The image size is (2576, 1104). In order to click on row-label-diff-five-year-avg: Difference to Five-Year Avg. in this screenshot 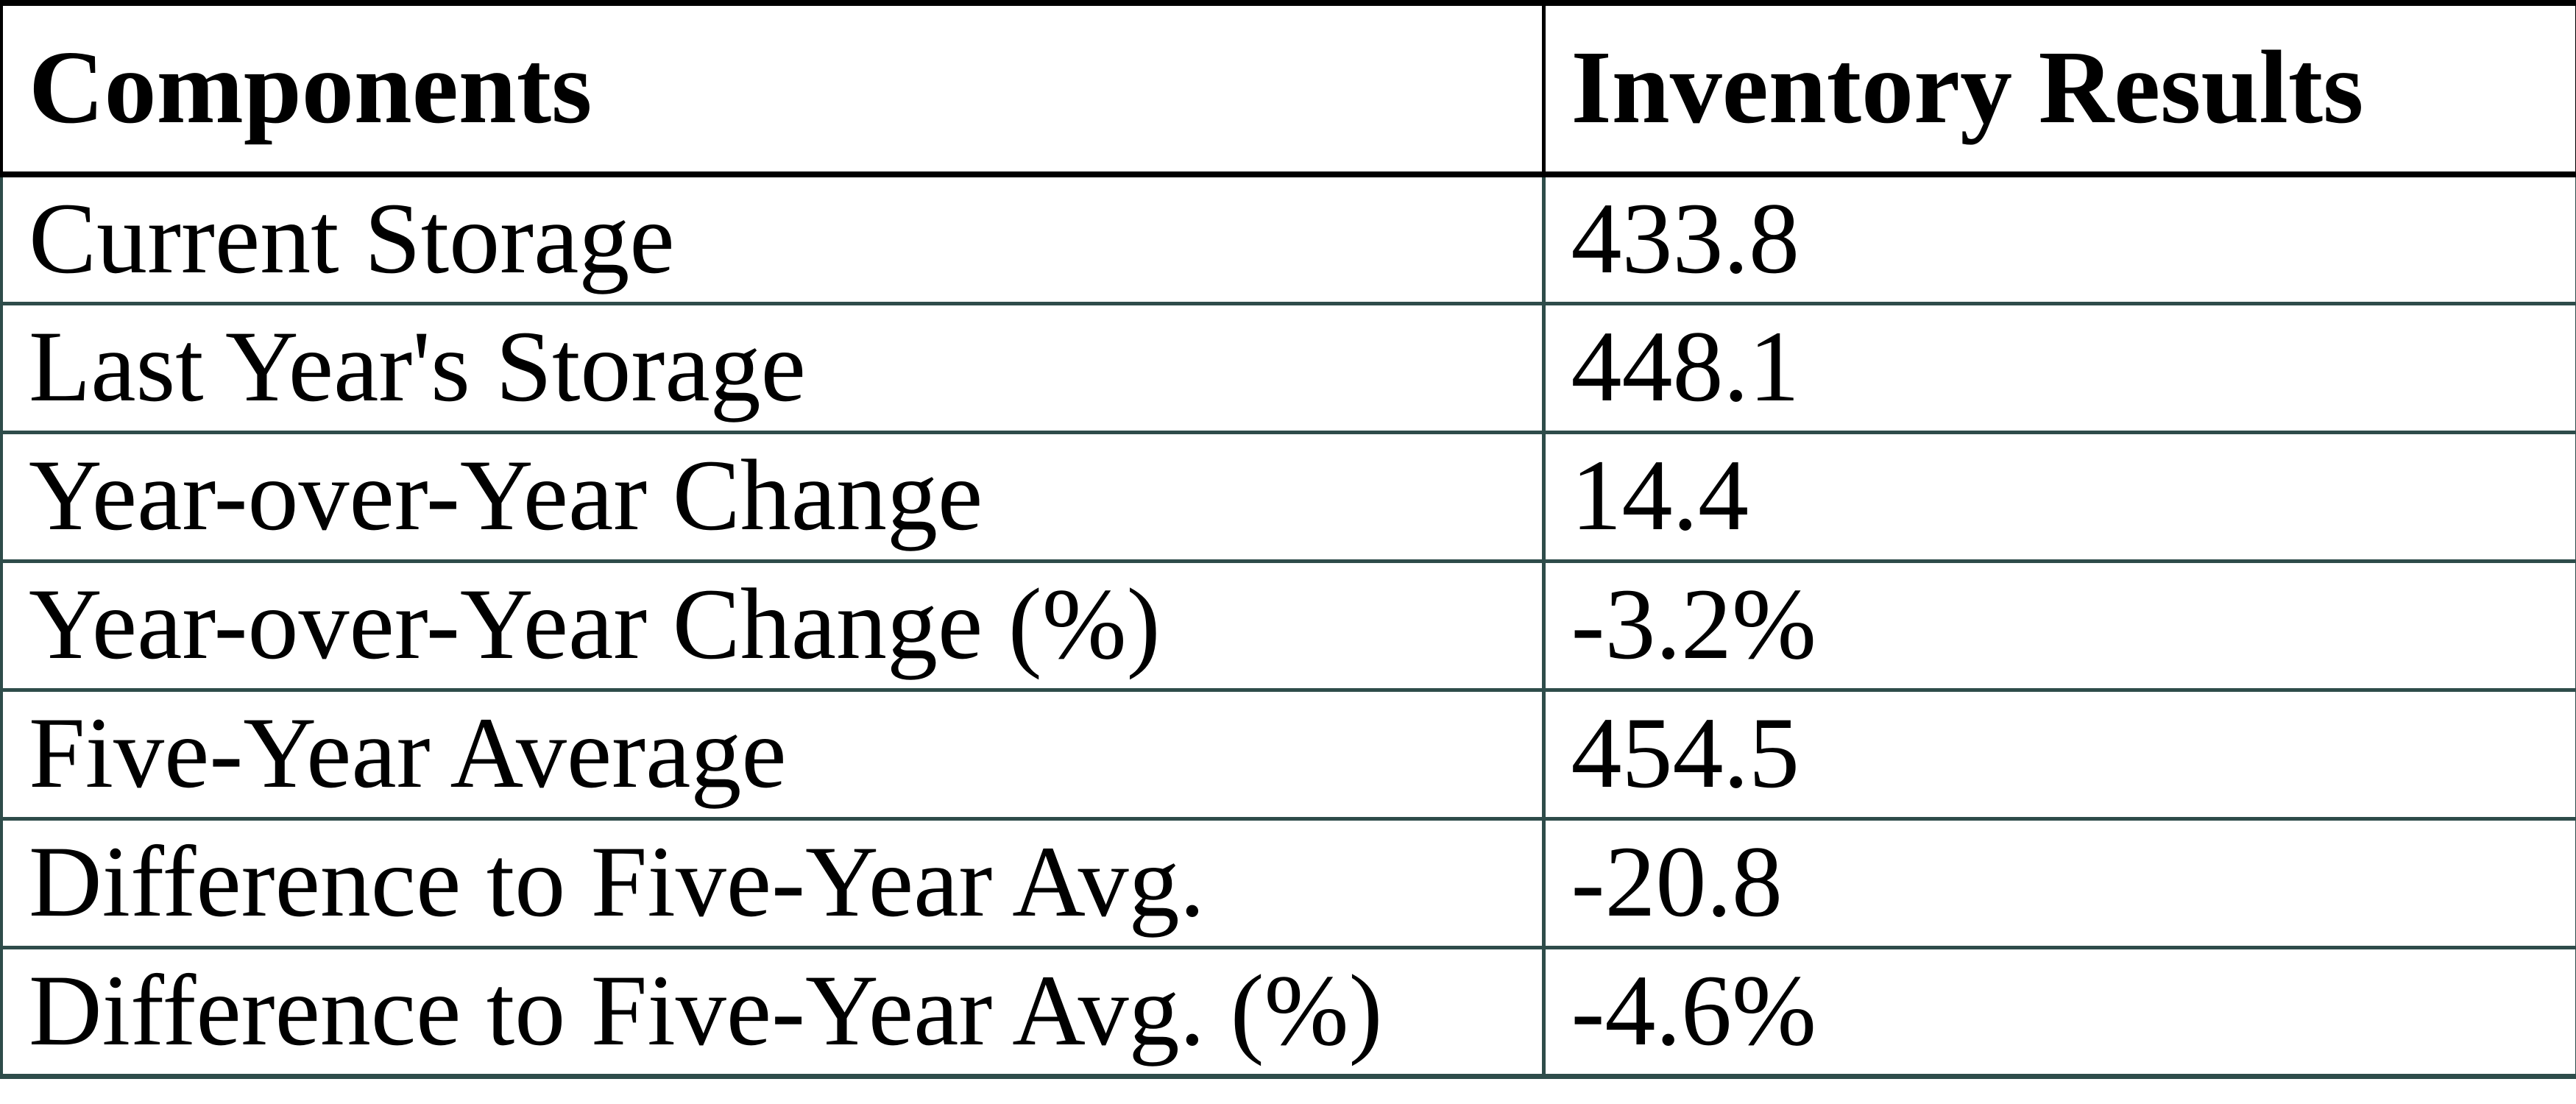, I will do `click(773, 883)`.